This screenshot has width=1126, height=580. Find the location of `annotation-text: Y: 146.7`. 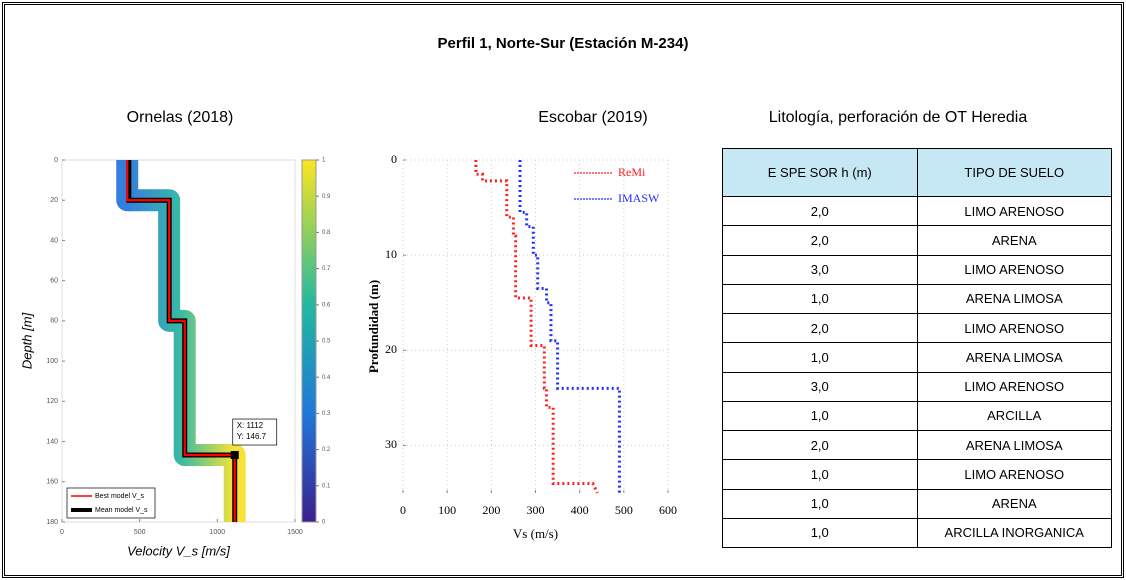

annotation-text: Y: 146.7 is located at coordinates (252, 436).